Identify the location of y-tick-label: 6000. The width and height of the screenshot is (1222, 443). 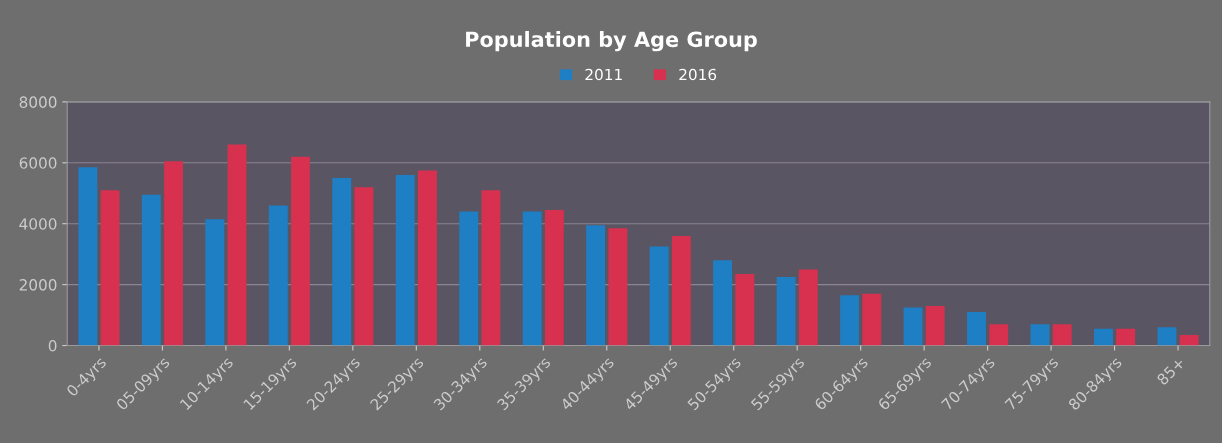
(38, 163).